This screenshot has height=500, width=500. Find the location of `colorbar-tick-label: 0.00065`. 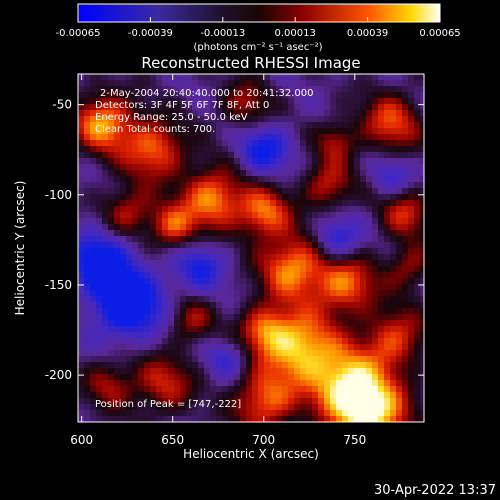

colorbar-tick-label: 0.00065 is located at coordinates (439, 33).